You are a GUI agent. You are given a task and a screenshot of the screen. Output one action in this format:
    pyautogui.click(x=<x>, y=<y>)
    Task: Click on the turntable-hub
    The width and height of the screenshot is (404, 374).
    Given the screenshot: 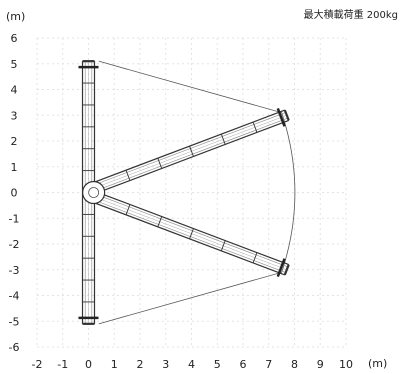 What is the action you would take?
    pyautogui.click(x=94, y=192)
    